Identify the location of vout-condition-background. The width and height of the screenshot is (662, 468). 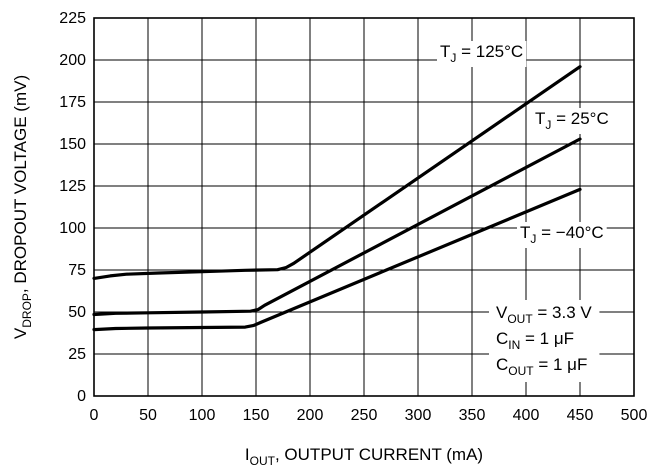
(544, 315).